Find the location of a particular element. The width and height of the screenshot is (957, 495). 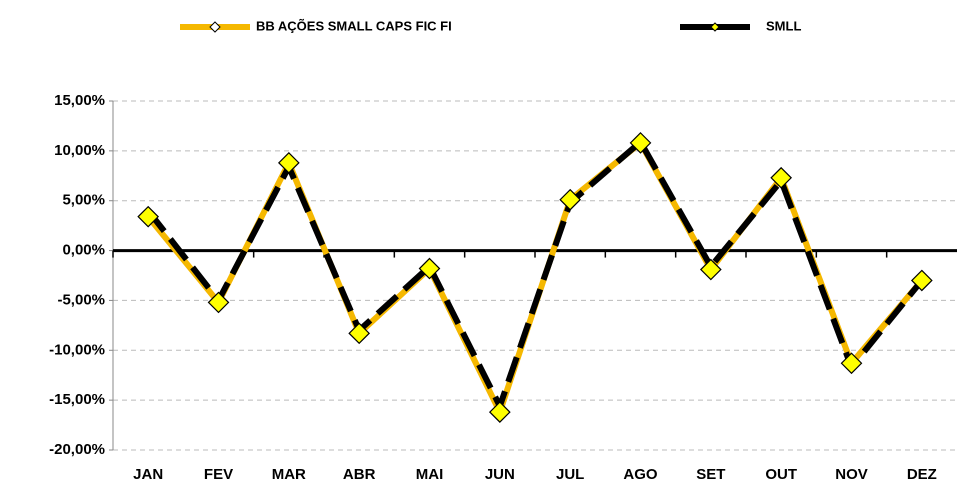

y-tick-label: -5,00% is located at coordinates (81, 299).